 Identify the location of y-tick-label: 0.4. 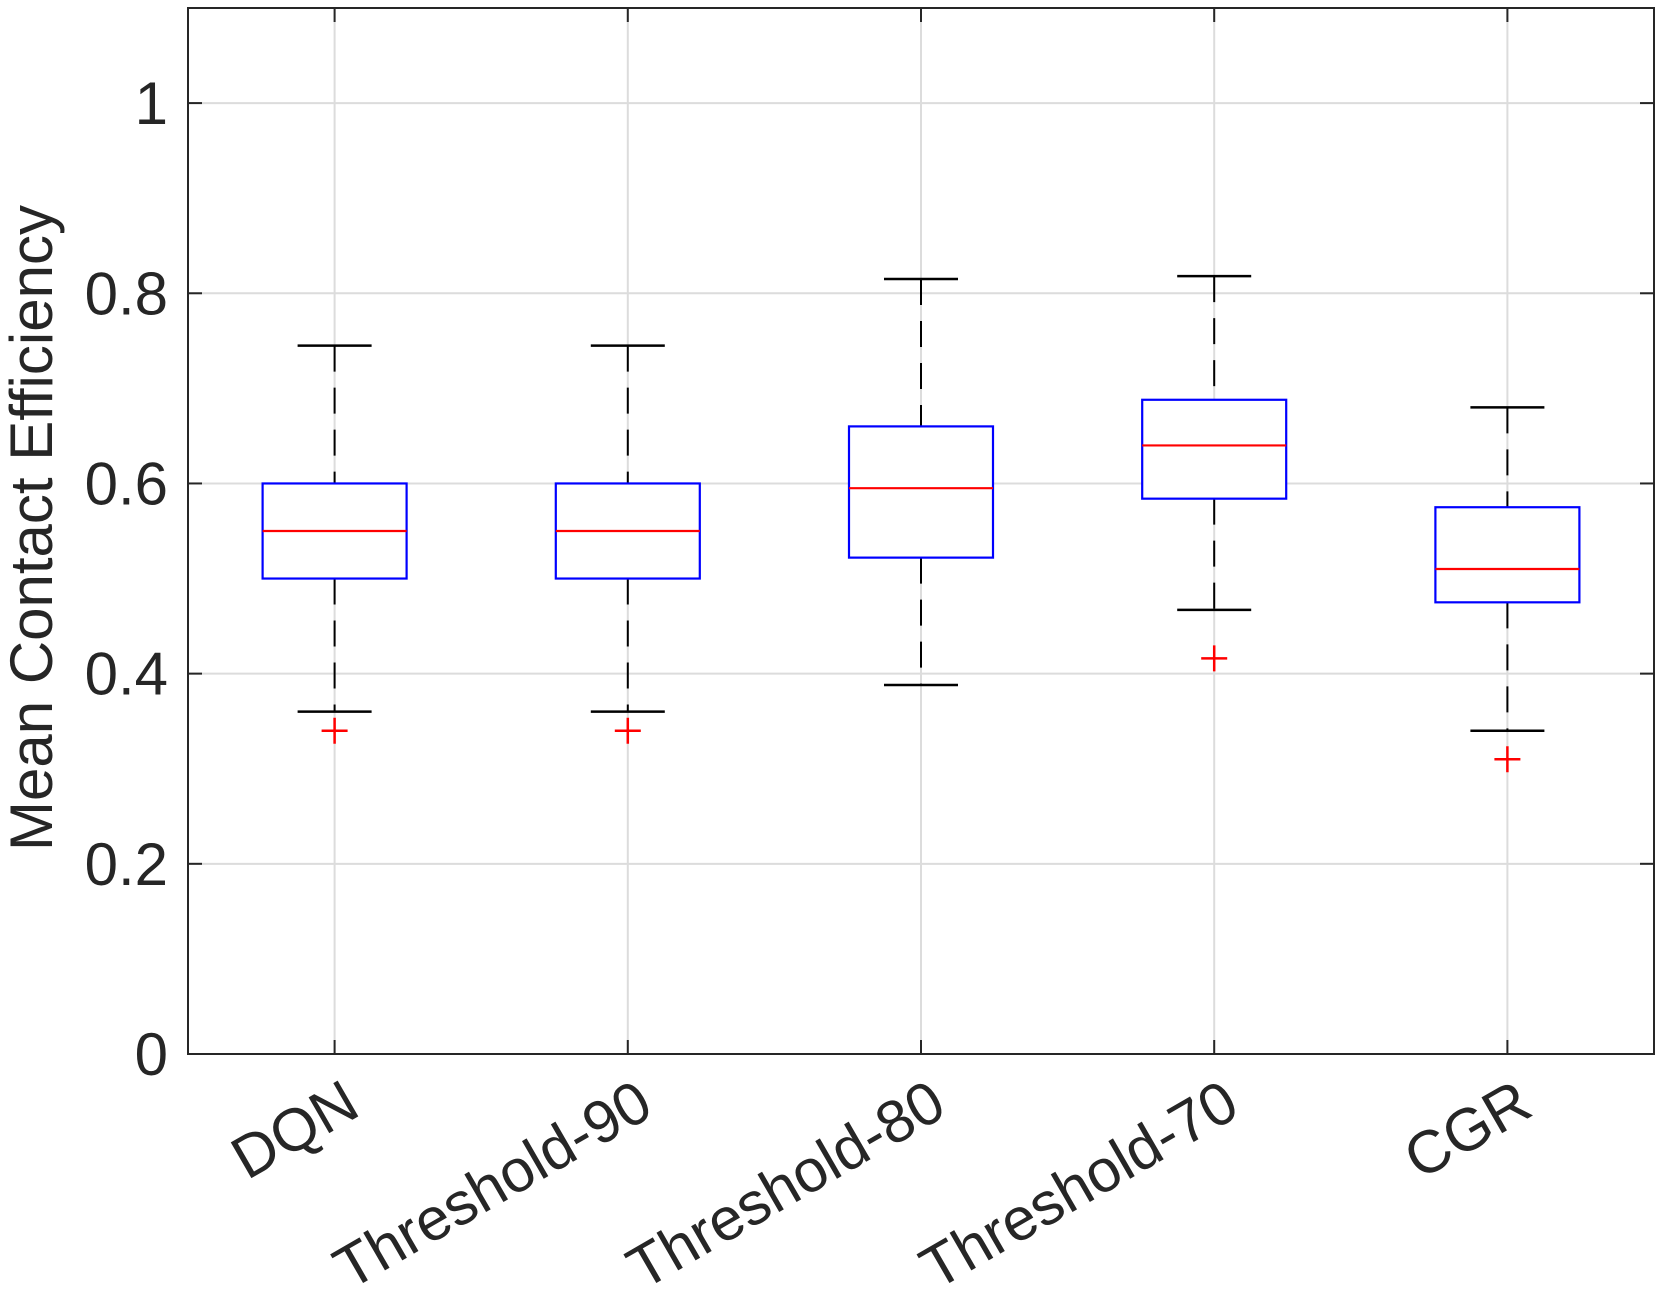
(126, 674).